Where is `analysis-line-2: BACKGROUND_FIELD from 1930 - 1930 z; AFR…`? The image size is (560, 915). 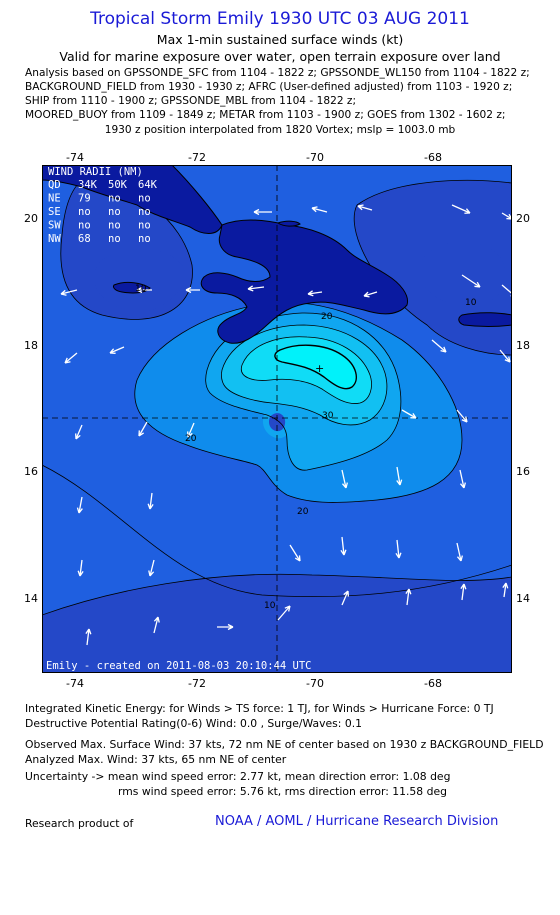 analysis-line-2: BACKGROUND_FIELD from 1930 - 1930 z; AFR… is located at coordinates (269, 87).